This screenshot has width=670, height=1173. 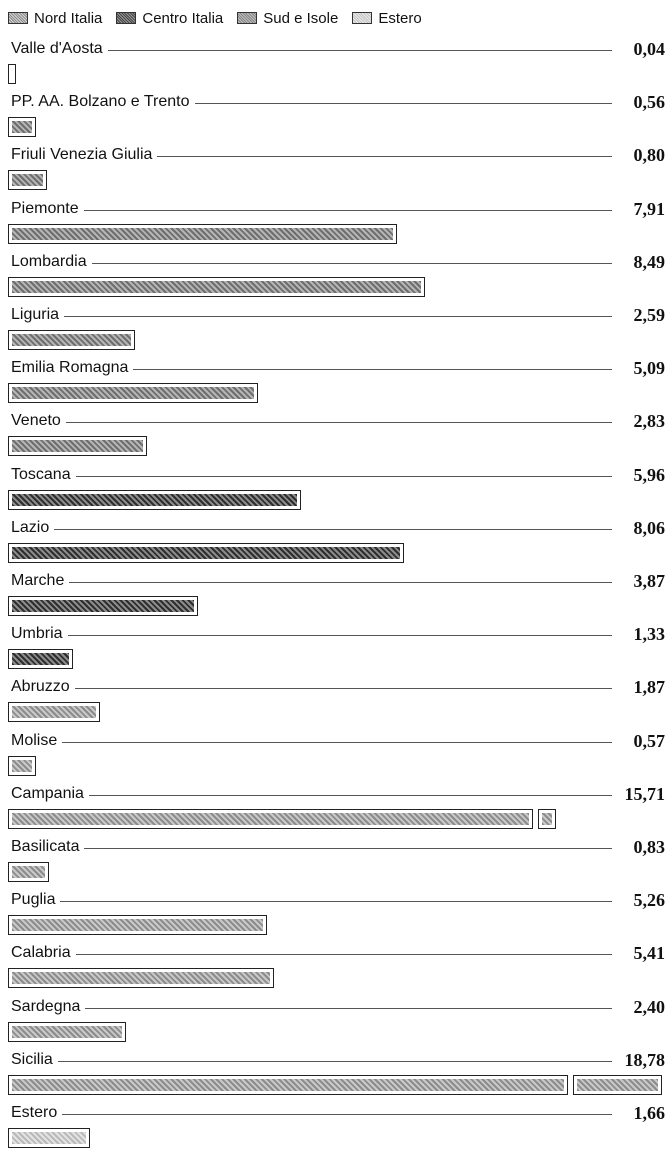 I want to click on value-label: 0,80, so click(x=647, y=155).